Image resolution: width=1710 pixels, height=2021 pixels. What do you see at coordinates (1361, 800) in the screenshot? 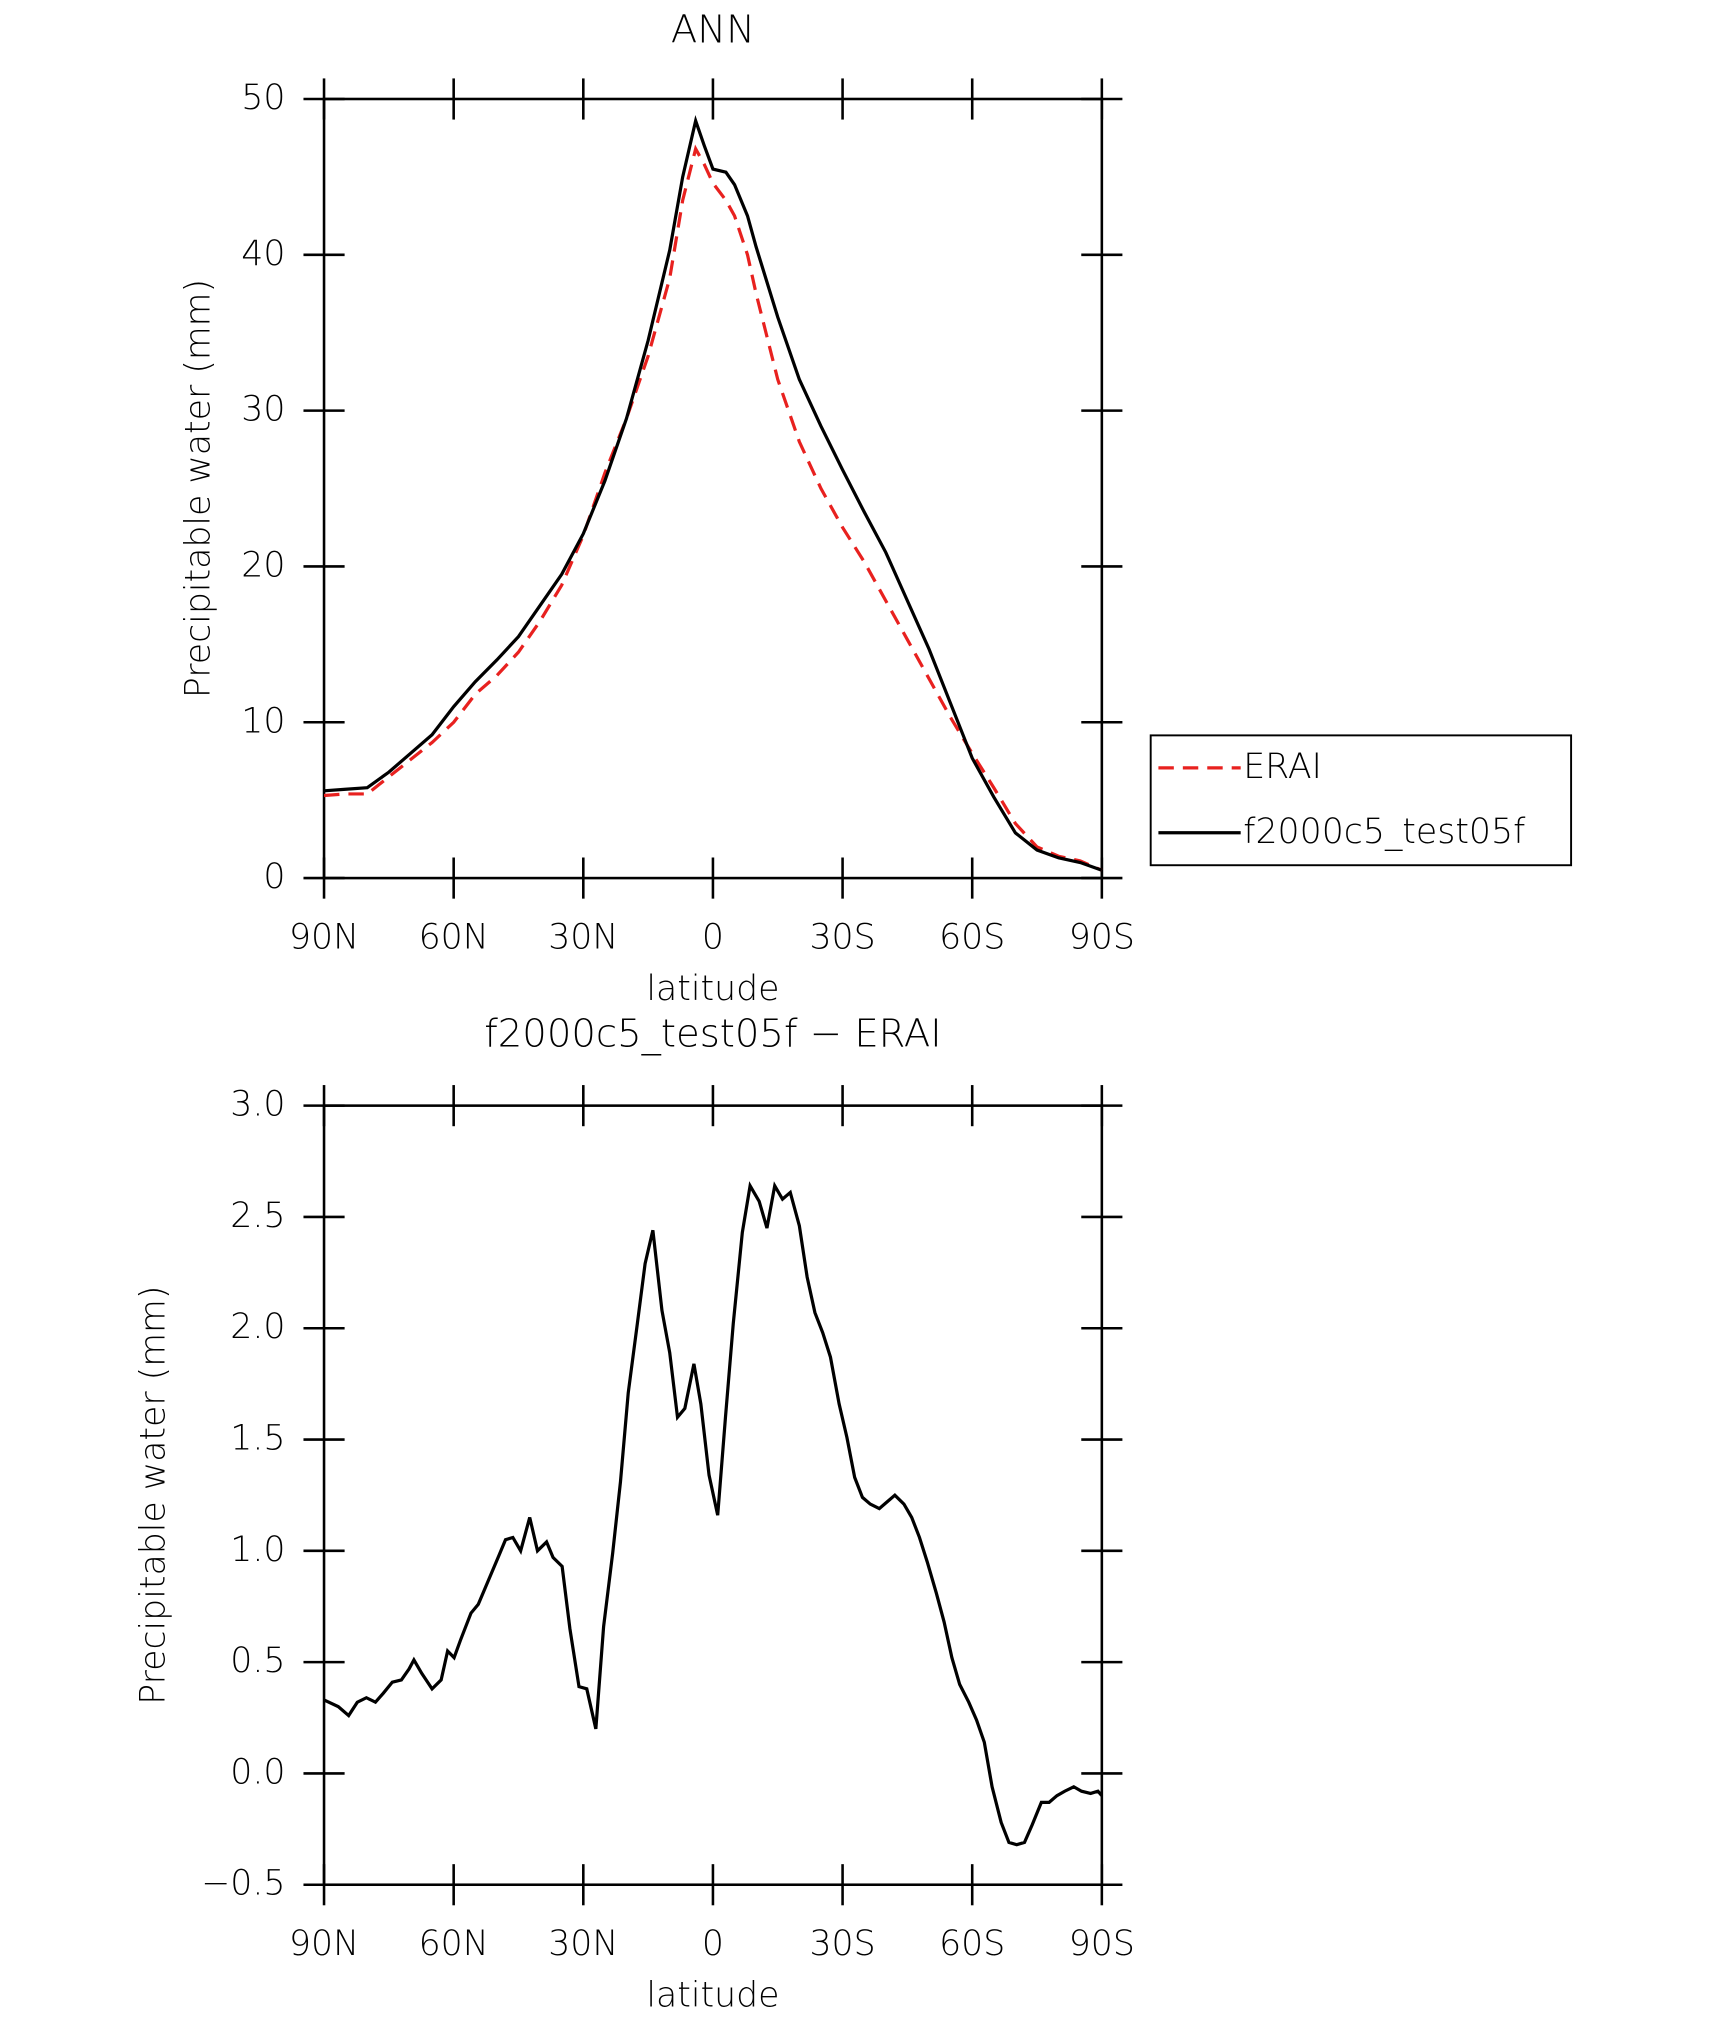
I see `legend-box` at bounding box center [1361, 800].